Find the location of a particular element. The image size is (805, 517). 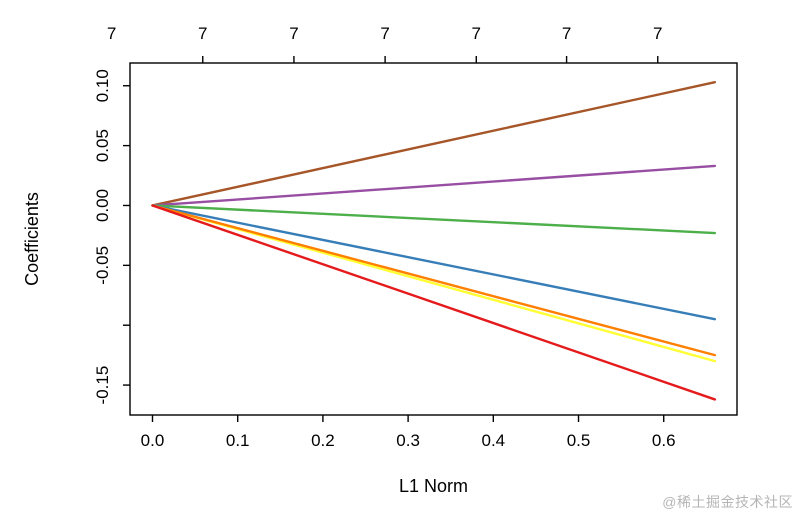

x-tick-label: 0.5 is located at coordinates (579, 440).